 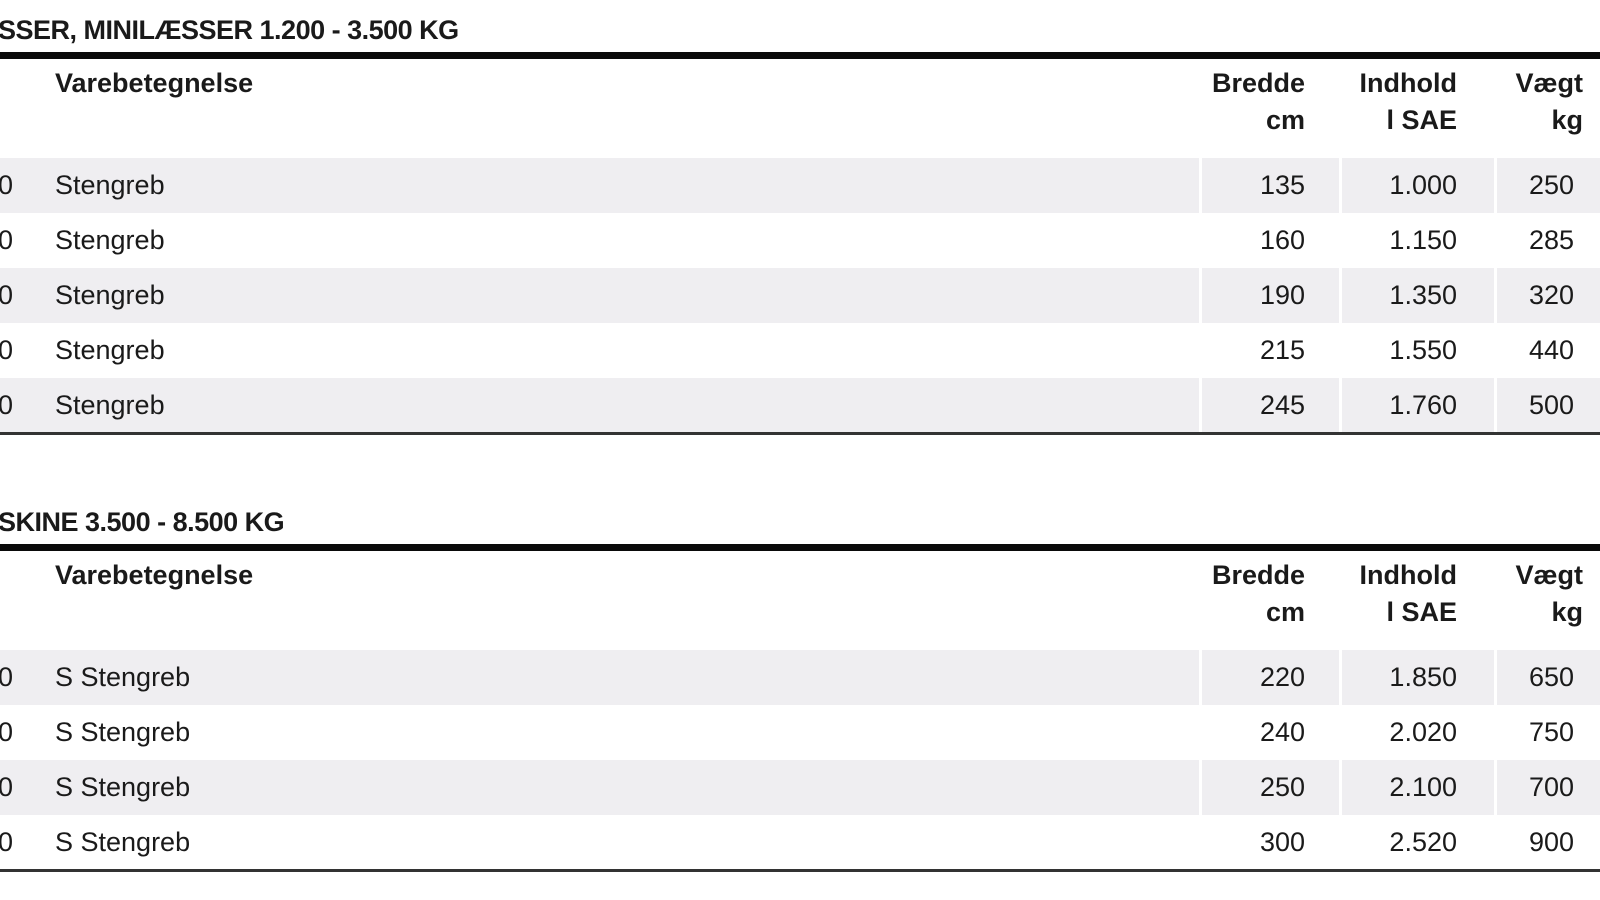 What do you see at coordinates (229, 30) in the screenshot?
I see `section-title: SSER, MINILÆSSER 1.200 - 3.500 KG` at bounding box center [229, 30].